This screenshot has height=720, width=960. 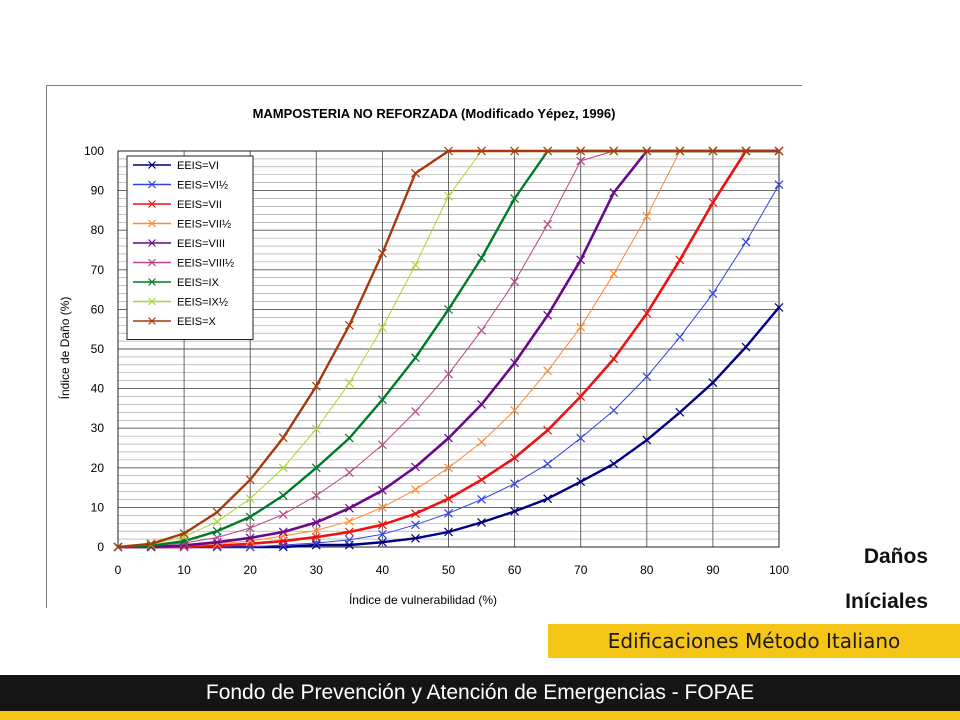 What do you see at coordinates (201, 244) in the screenshot?
I see `legend-label: EEIS=VIII` at bounding box center [201, 244].